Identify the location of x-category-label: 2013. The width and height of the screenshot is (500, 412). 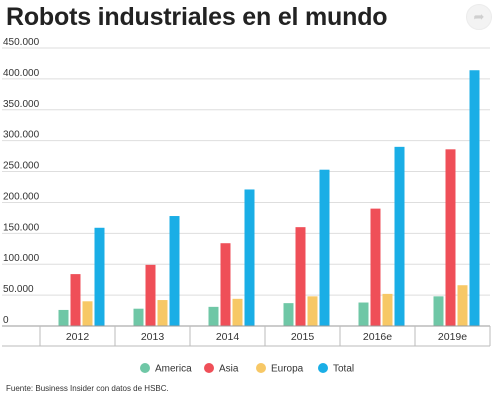
(153, 337).